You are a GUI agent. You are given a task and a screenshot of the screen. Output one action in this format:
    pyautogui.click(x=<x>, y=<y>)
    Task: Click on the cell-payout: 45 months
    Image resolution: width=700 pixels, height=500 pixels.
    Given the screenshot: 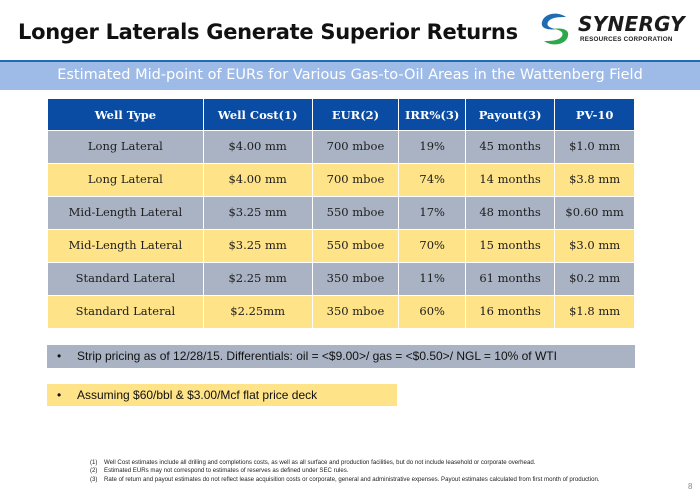 What is the action you would take?
    pyautogui.click(x=510, y=147)
    